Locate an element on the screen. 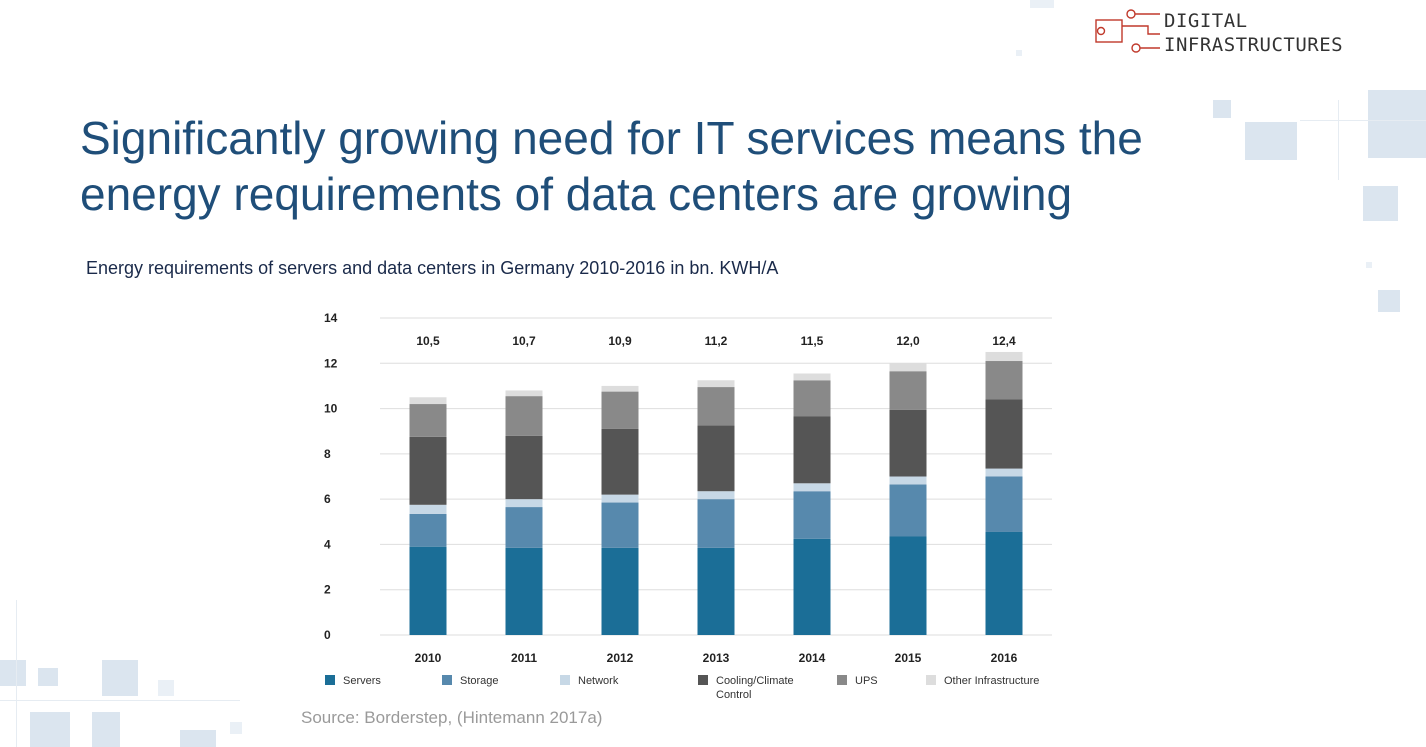 The image size is (1426, 747). x-tick-label: 2011 is located at coordinates (524, 658).